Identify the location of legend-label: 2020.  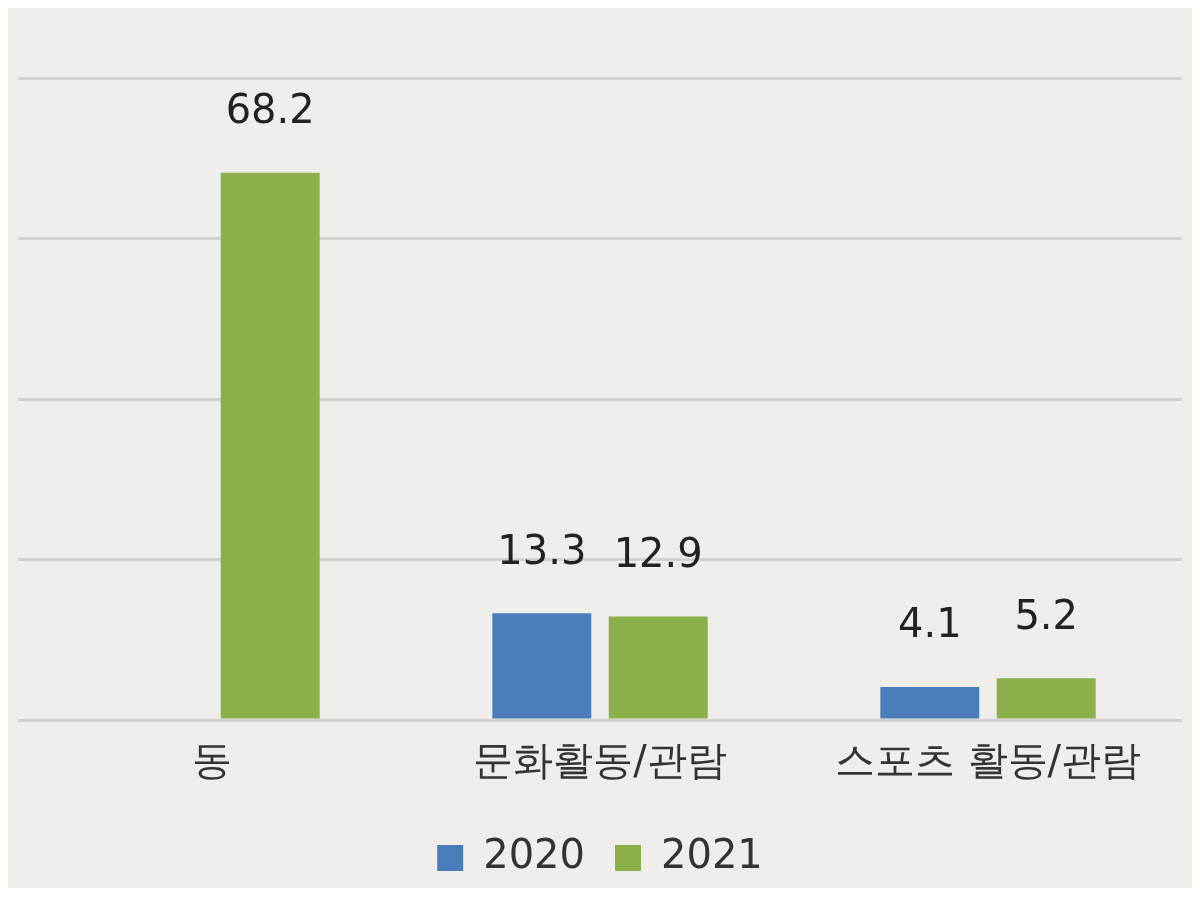
(534, 854).